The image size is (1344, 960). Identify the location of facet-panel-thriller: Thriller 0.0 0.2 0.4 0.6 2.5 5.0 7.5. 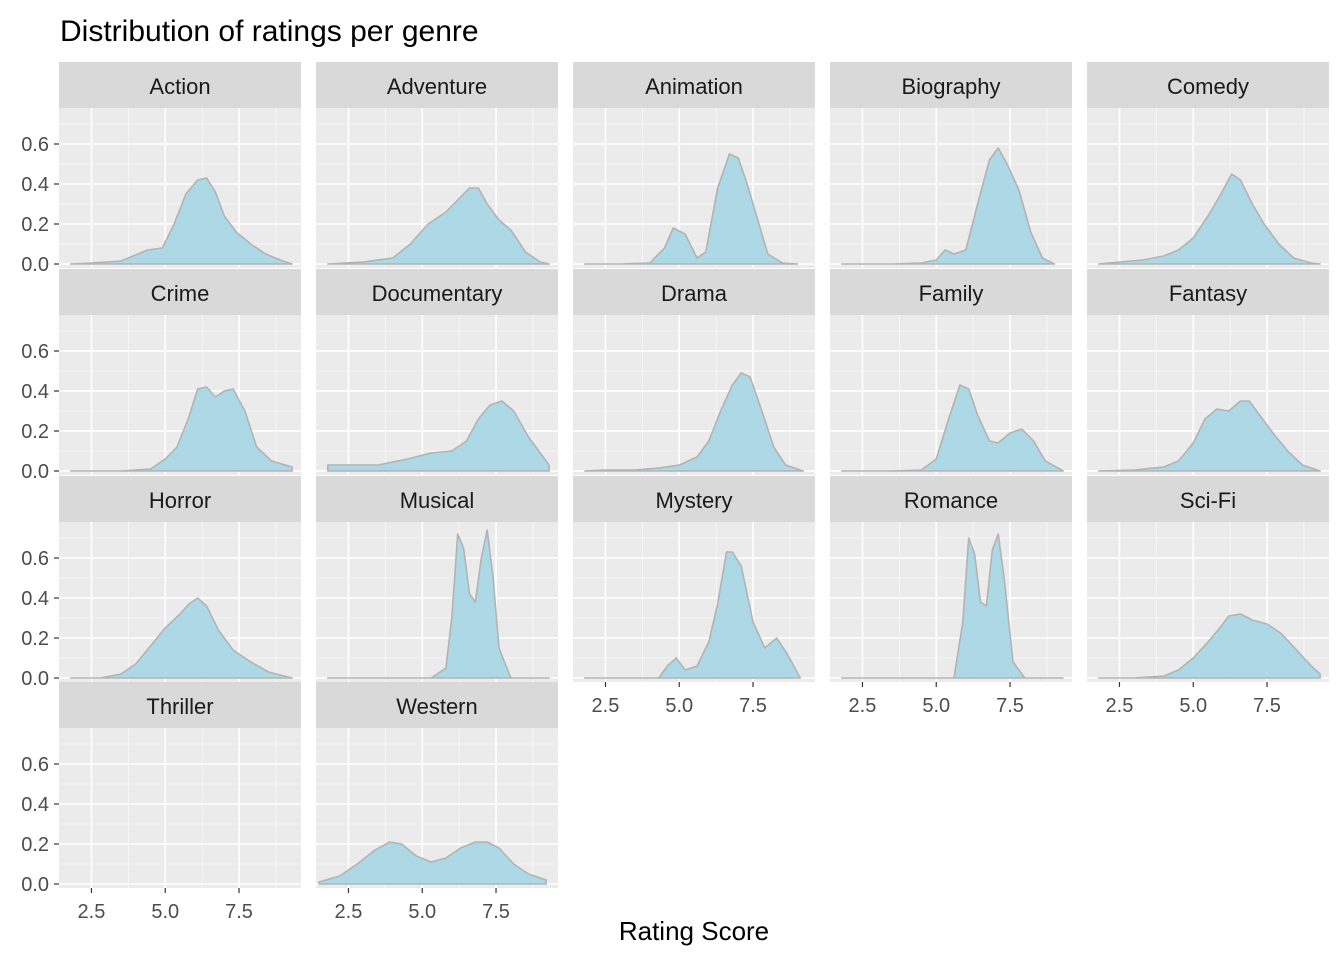
(161, 802).